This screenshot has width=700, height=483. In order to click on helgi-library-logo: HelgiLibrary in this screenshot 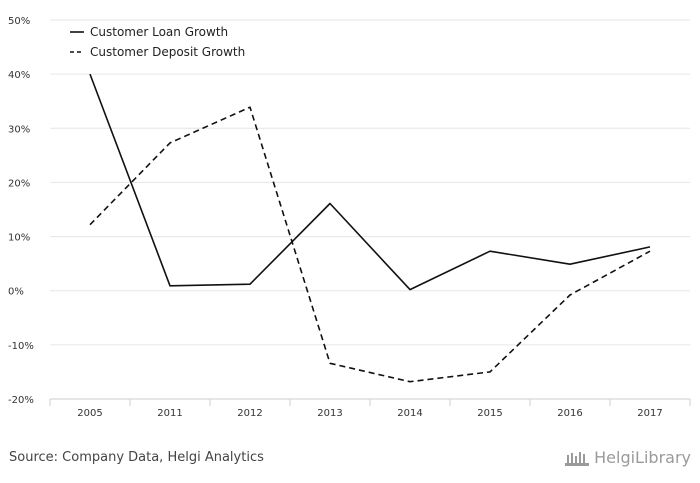, I will do `click(627, 457)`.